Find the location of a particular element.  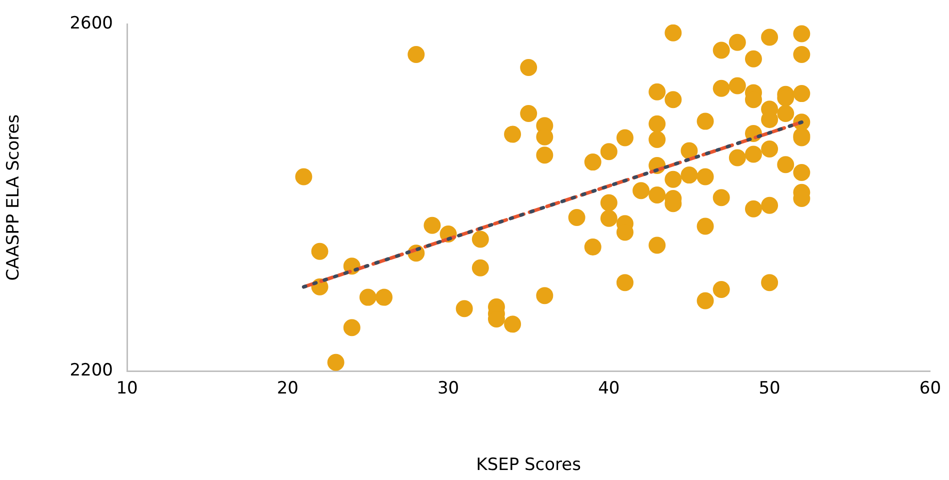

y-tick-label: 2600 is located at coordinates (91, 24).